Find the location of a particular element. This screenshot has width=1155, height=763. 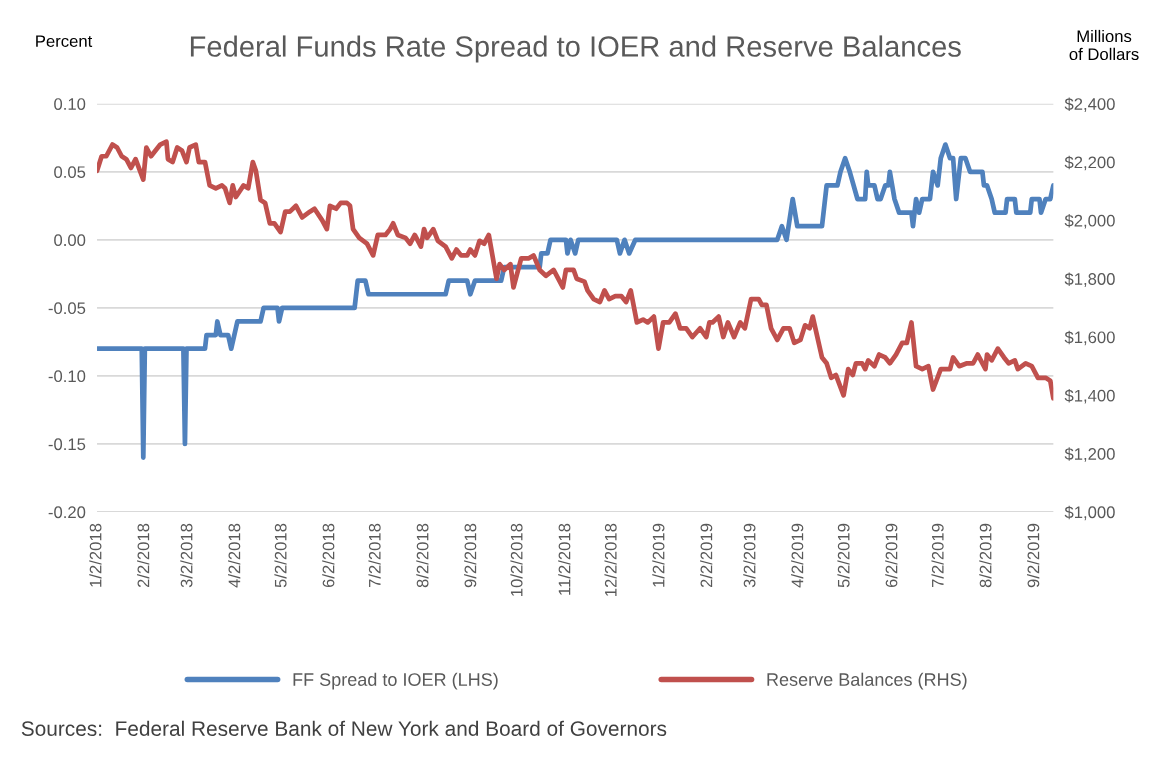

x-tick-label: 2/2/2019 is located at coordinates (706, 555).